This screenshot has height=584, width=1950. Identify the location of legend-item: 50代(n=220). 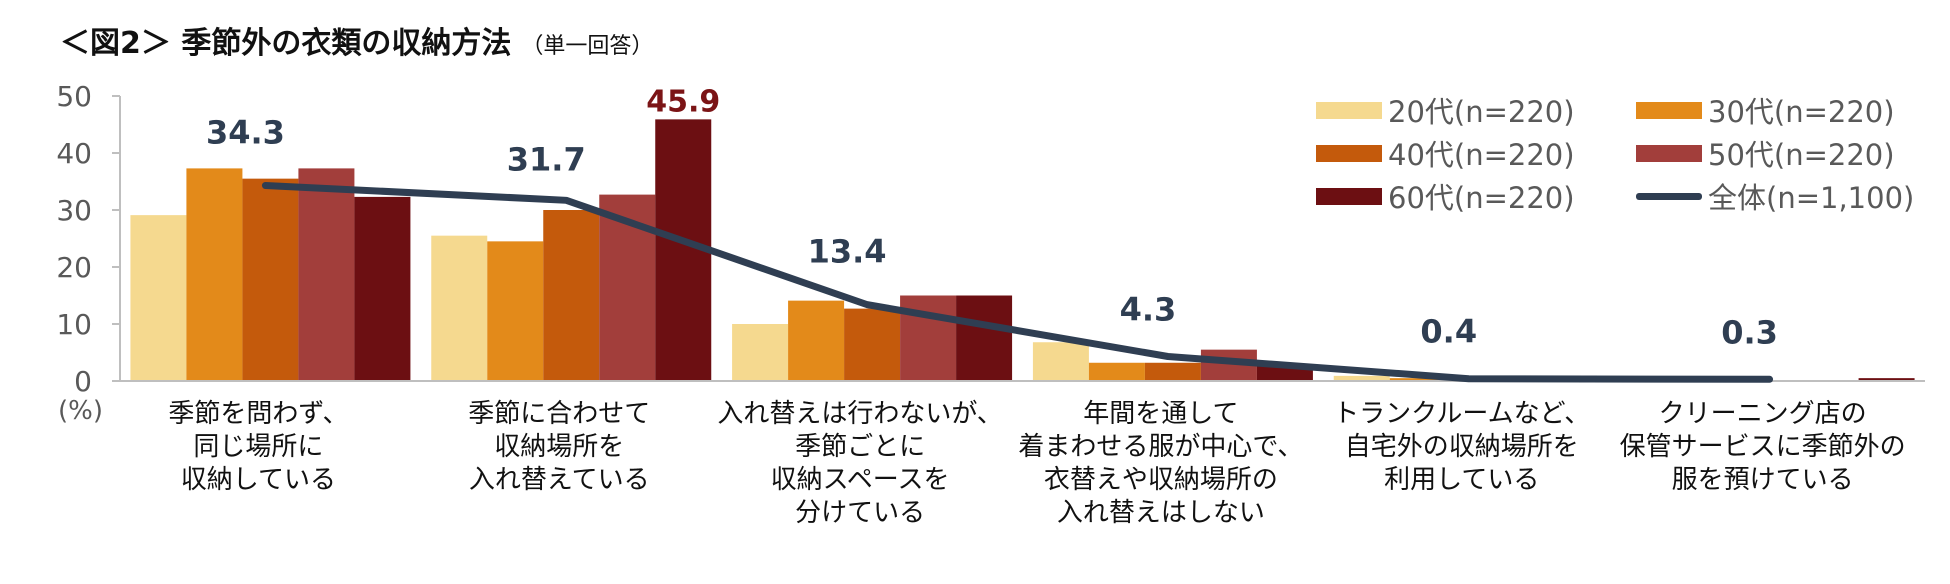
(1765, 153).